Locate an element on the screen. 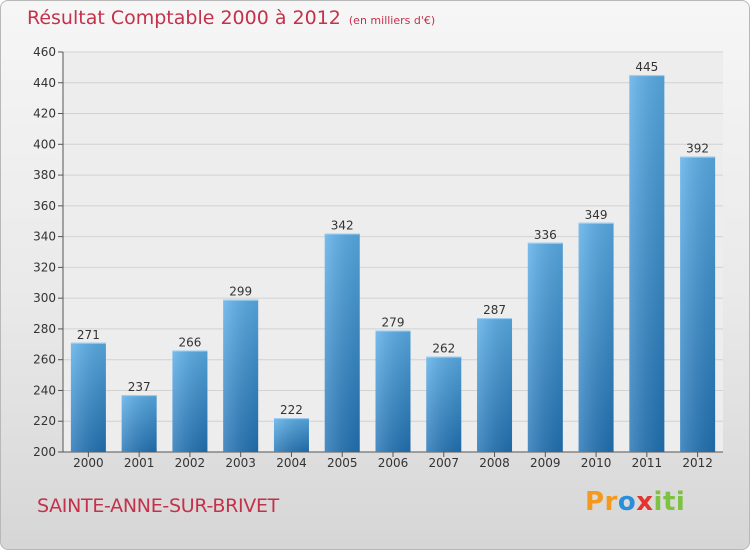 The height and width of the screenshot is (550, 750). bar-shade-2006 is located at coordinates (393, 391).